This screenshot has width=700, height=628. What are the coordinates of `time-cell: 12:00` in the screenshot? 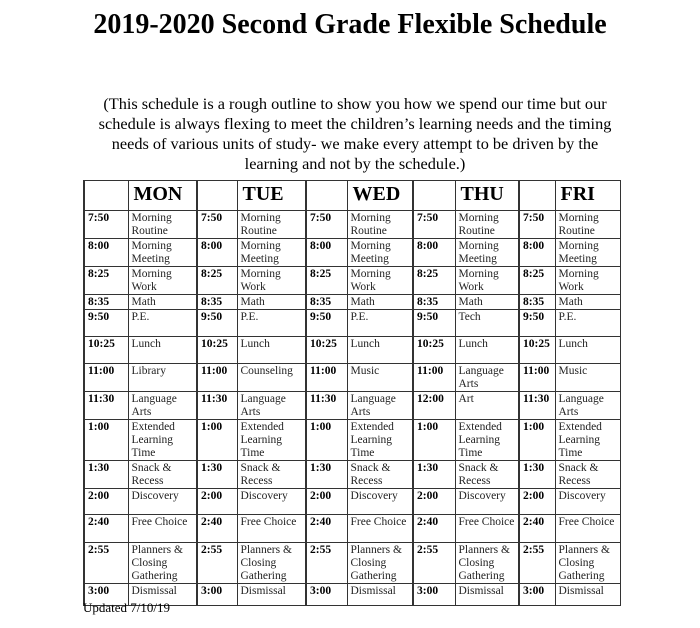 It's located at (434, 405).